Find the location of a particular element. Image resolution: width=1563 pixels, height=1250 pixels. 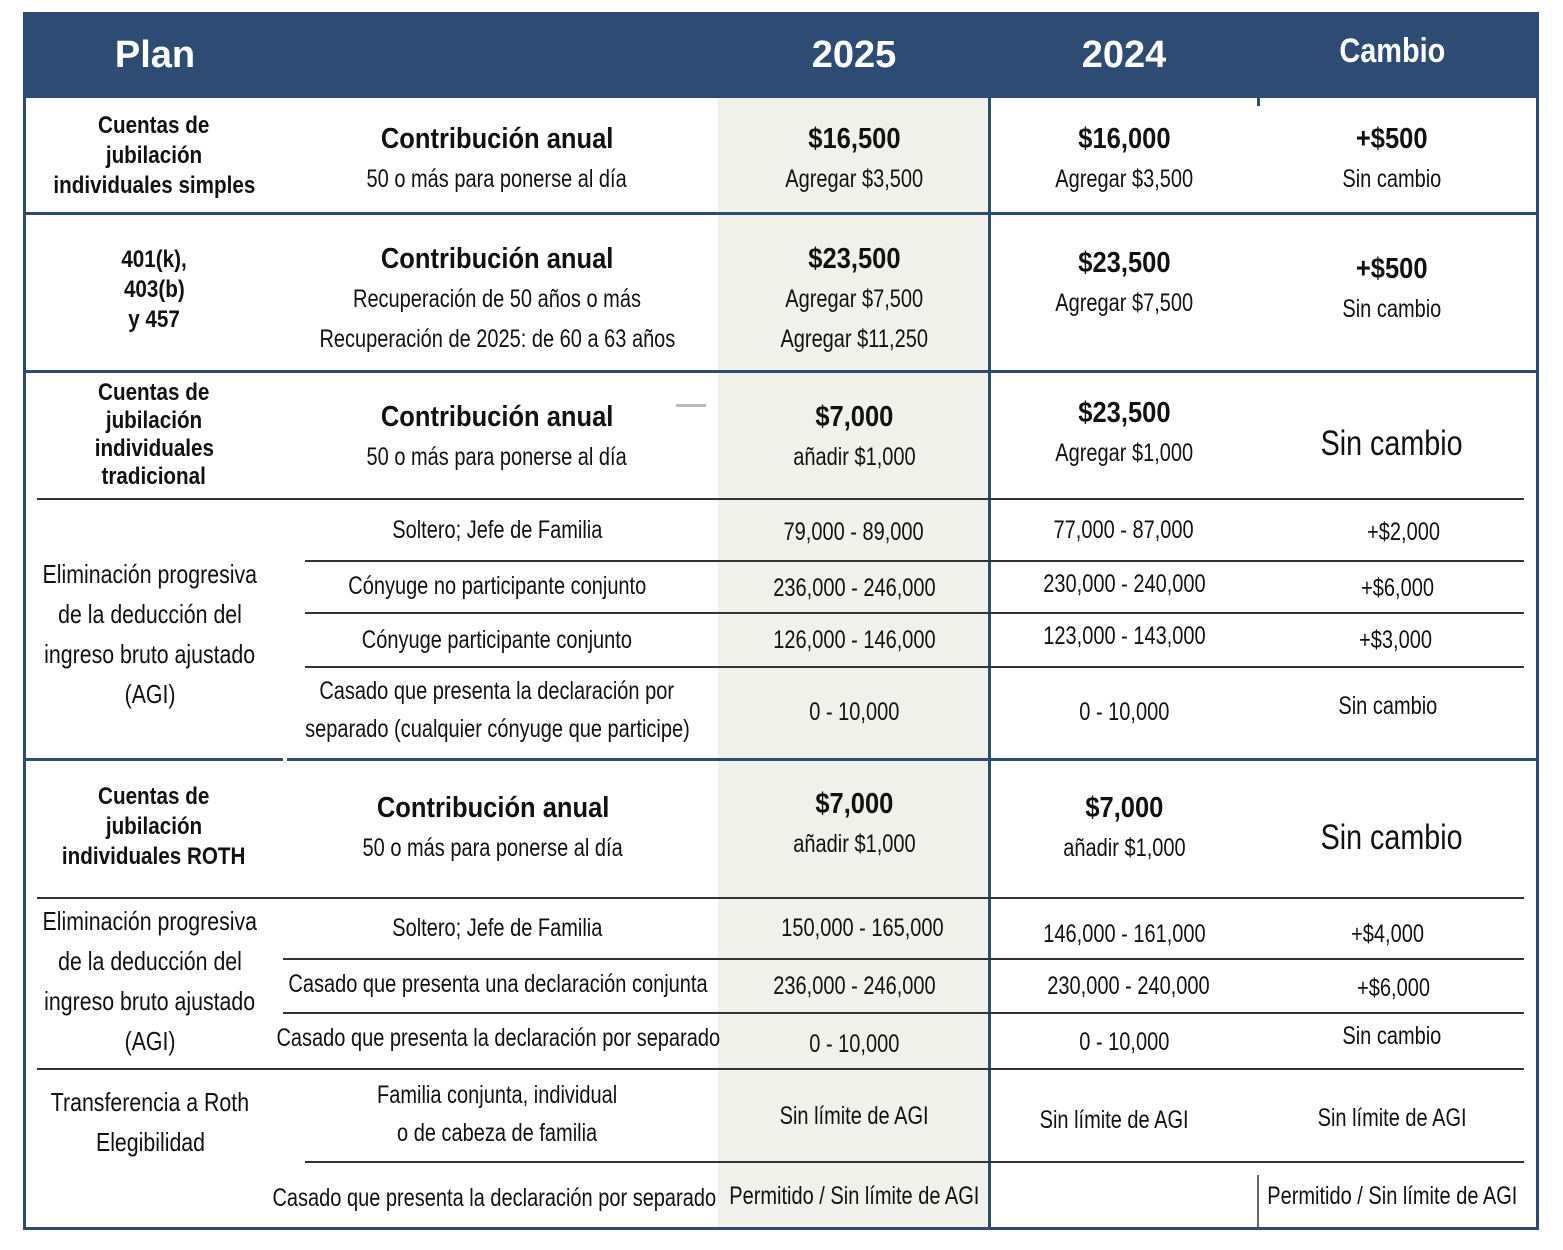

stray-mark is located at coordinates (691, 405).